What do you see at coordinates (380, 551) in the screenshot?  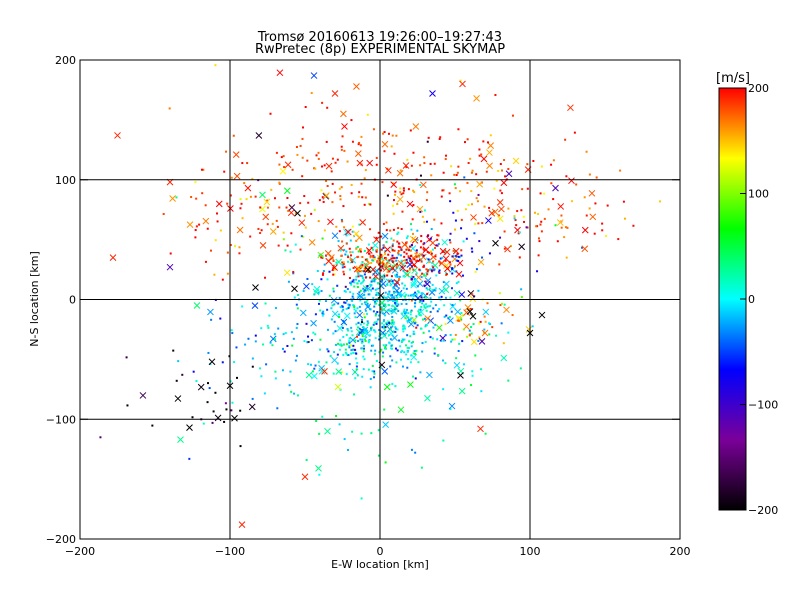 I see `x-tick-label-2: 0` at bounding box center [380, 551].